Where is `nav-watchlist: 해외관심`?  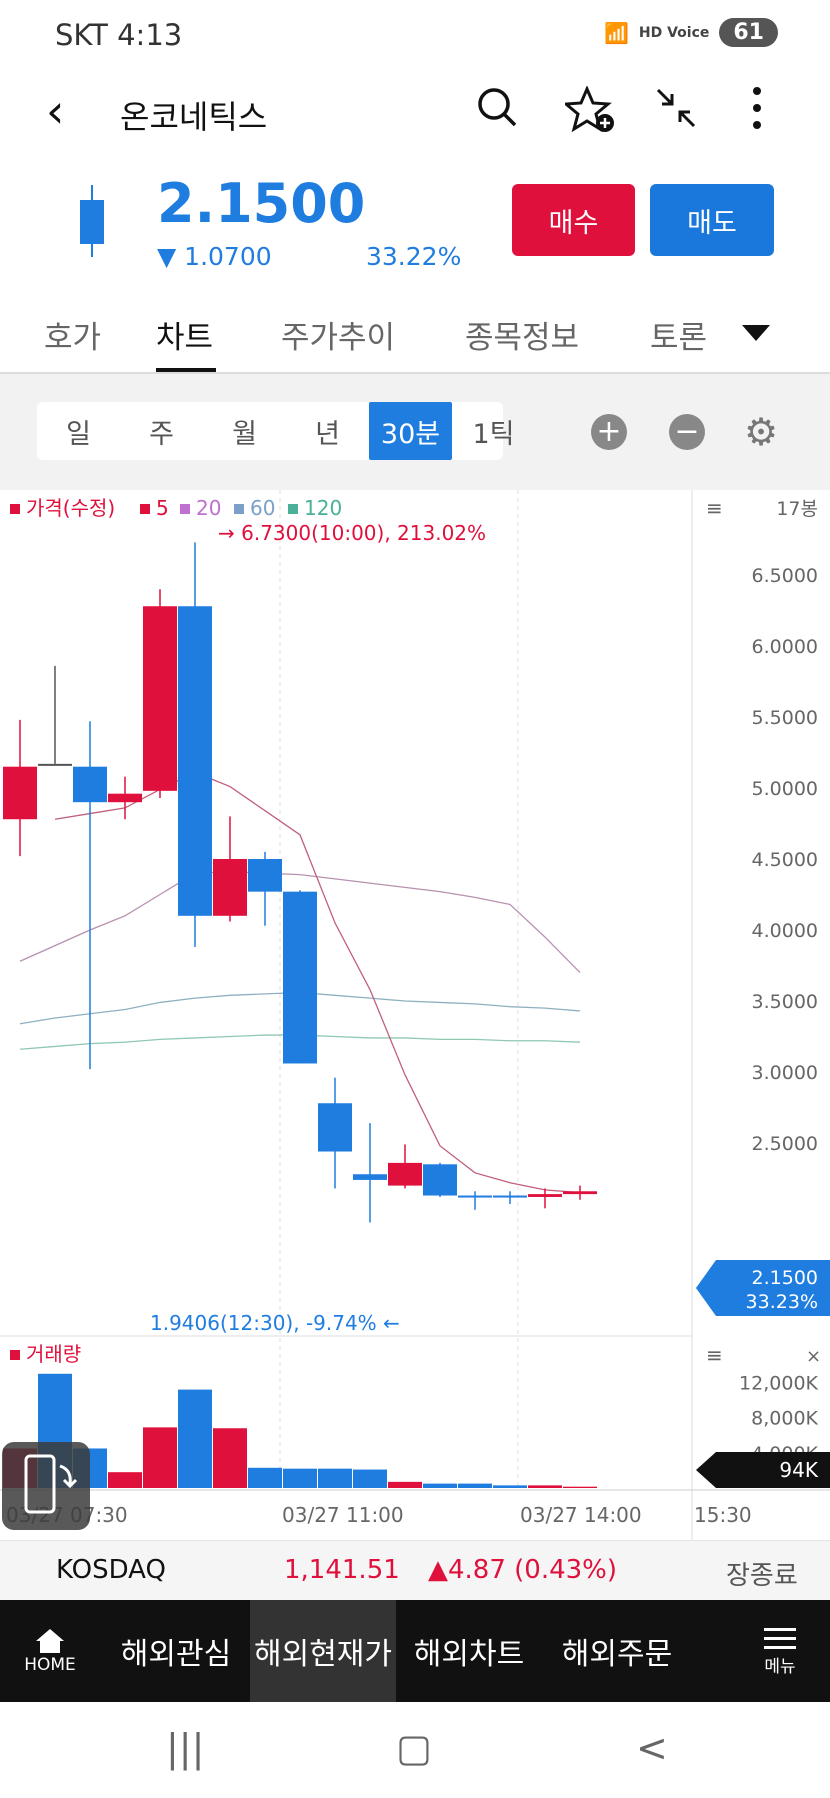 nav-watchlist: 해외관심 is located at coordinates (176, 1654).